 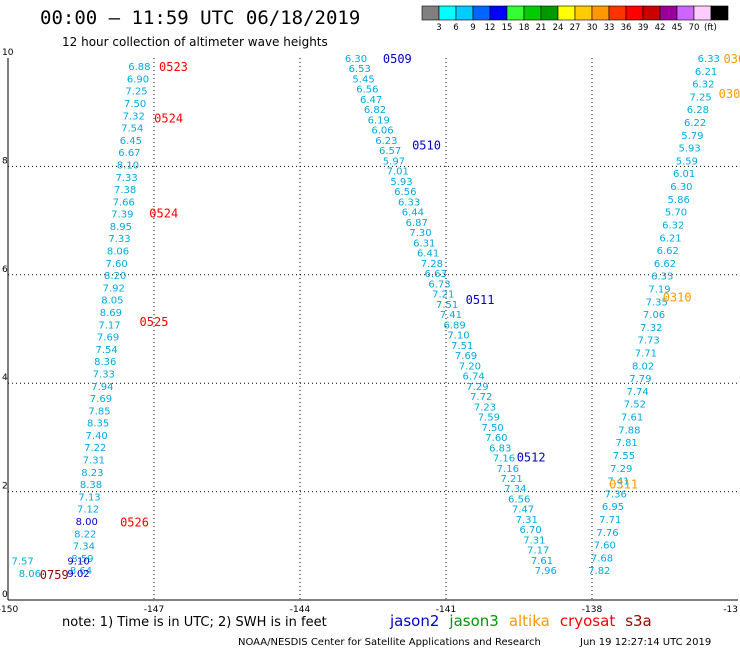 What do you see at coordinates (508, 469) in the screenshot?
I see `wave-height-value: 7.16` at bounding box center [508, 469].